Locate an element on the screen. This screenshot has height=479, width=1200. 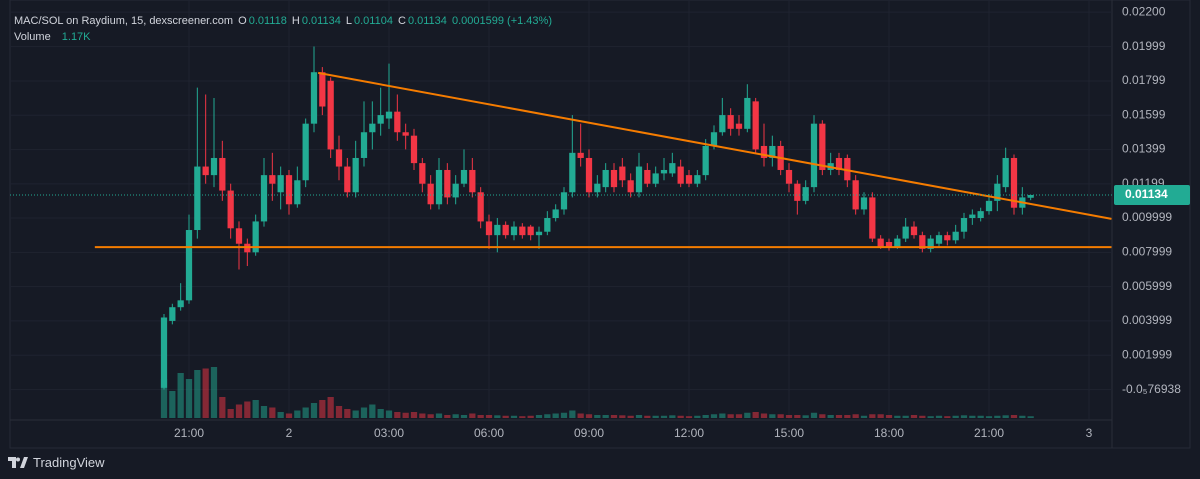
x-tick-label: 18:00 is located at coordinates (889, 433).